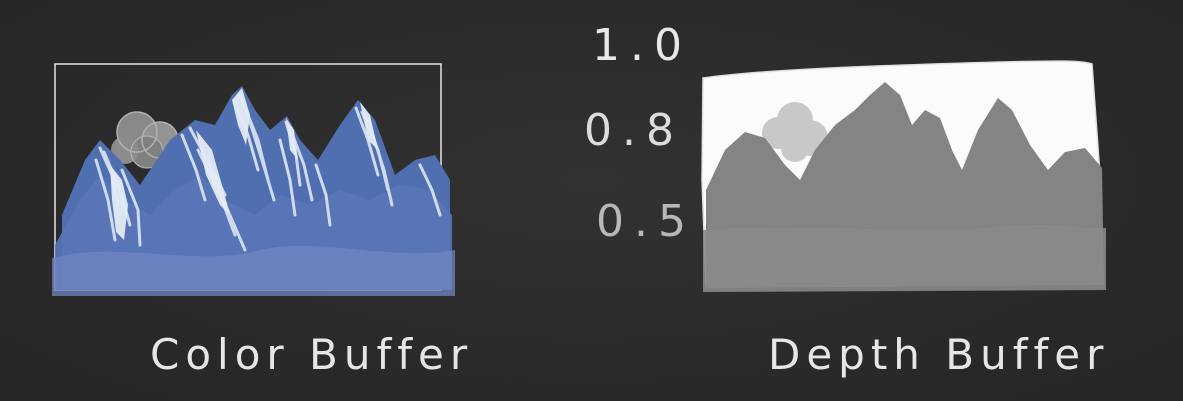 This screenshot has height=401, width=1183. Describe the element at coordinates (939, 354) in the screenshot. I see `depth-buffer-caption: Depth Buffer` at that location.